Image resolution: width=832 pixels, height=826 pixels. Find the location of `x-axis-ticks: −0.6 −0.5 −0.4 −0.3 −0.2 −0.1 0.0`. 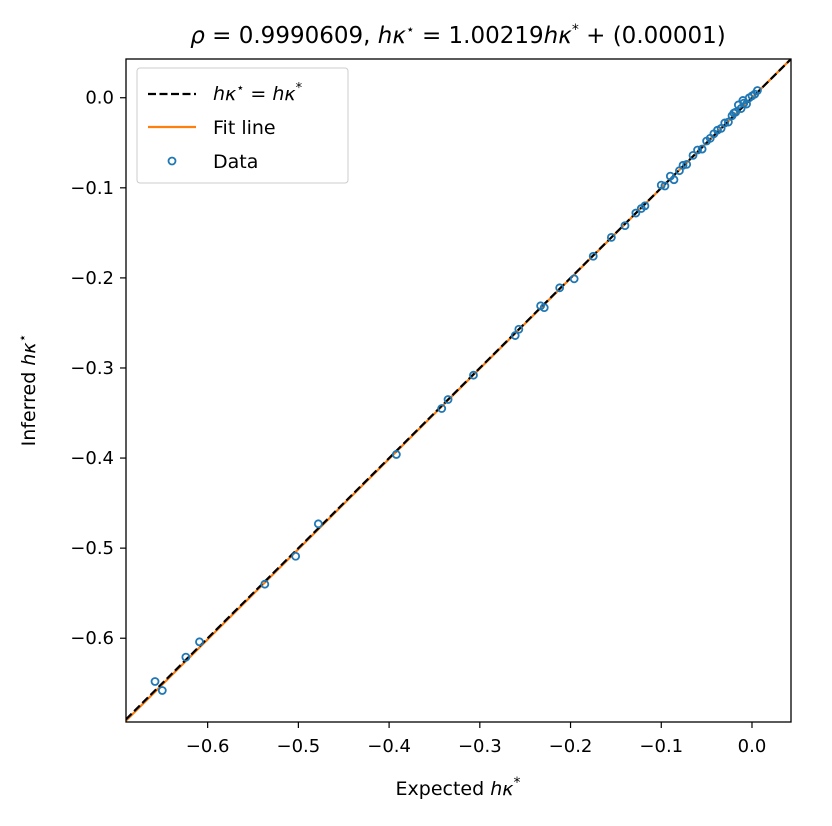

x-axis-ticks: −0.6 −0.5 −0.4 −0.3 −0.2 −0.1 0.0 is located at coordinates (476, 739).